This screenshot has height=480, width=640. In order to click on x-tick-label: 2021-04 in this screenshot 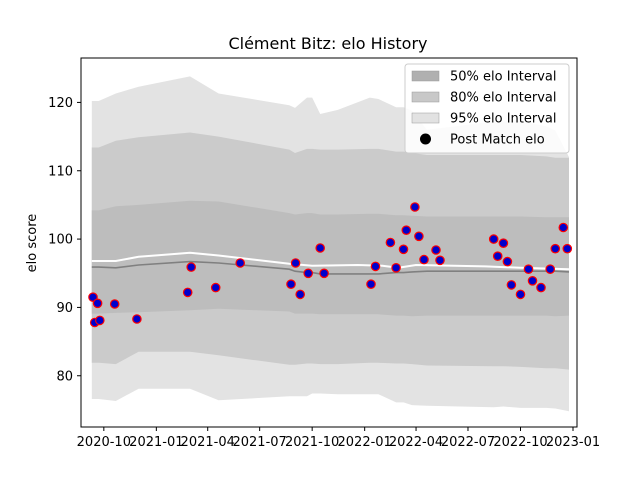, I will do `click(208, 442)`.